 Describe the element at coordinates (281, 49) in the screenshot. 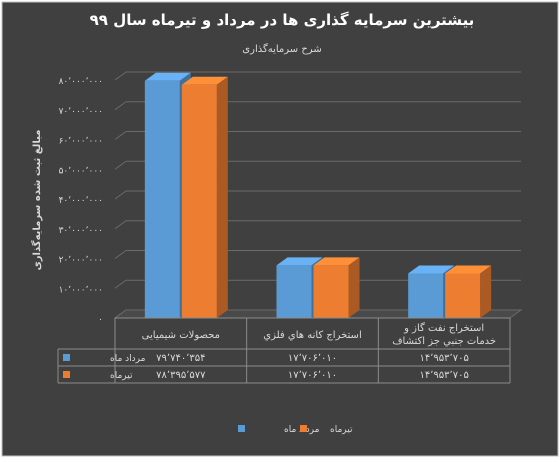

I see `x-axis-title: شرح سرمایه‌گذاری` at that location.